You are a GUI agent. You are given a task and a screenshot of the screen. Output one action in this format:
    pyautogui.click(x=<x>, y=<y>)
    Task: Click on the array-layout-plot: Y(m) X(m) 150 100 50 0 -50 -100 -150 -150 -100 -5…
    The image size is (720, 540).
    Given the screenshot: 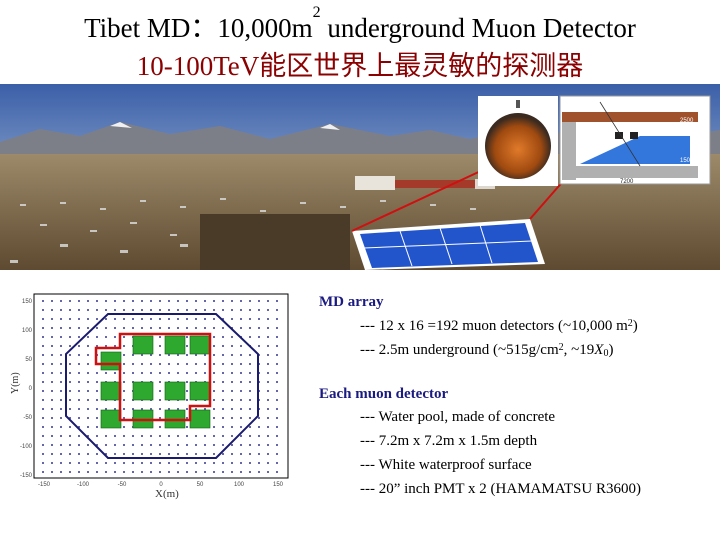 What is the action you would take?
    pyautogui.click(x=149, y=396)
    